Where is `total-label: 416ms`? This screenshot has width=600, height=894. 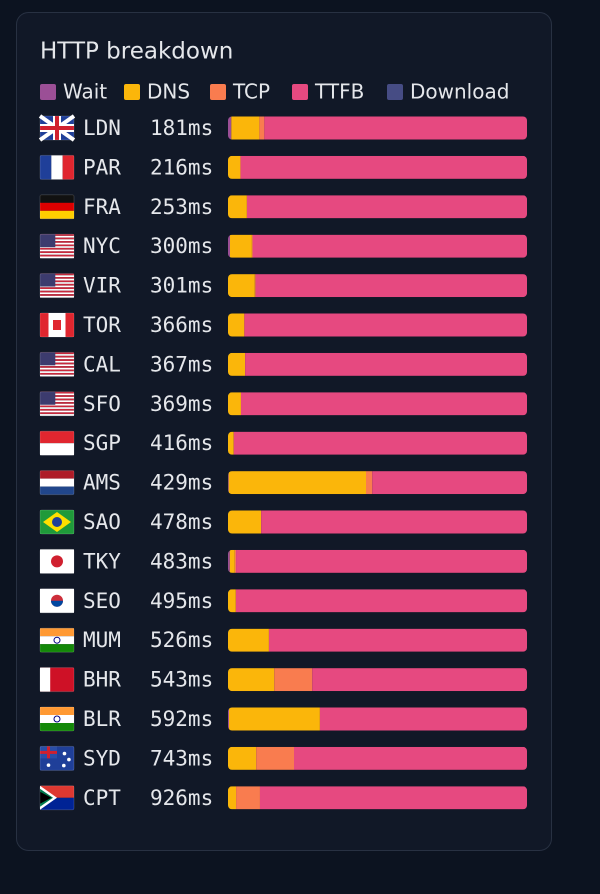
total-label: 416ms is located at coordinates (181, 443).